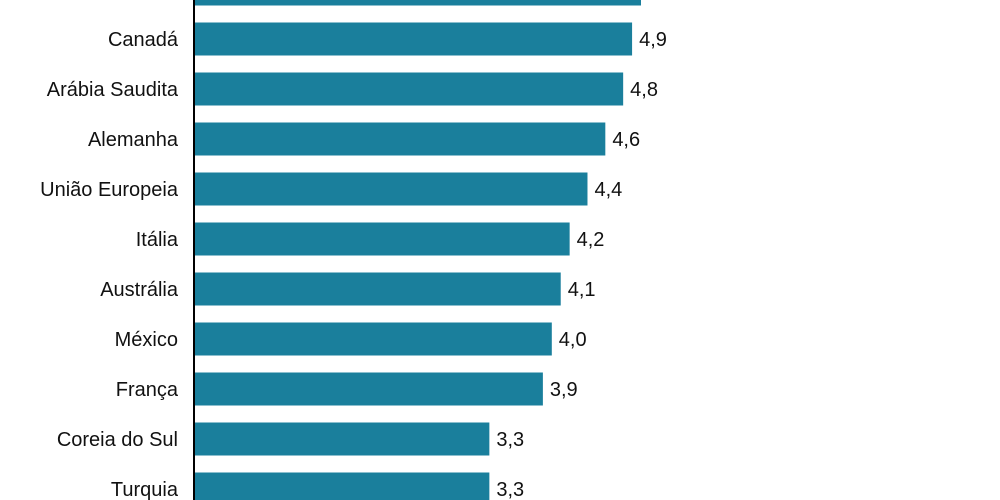 This screenshot has height=500, width=1000. I want to click on value-label: 4,6, so click(626, 140).